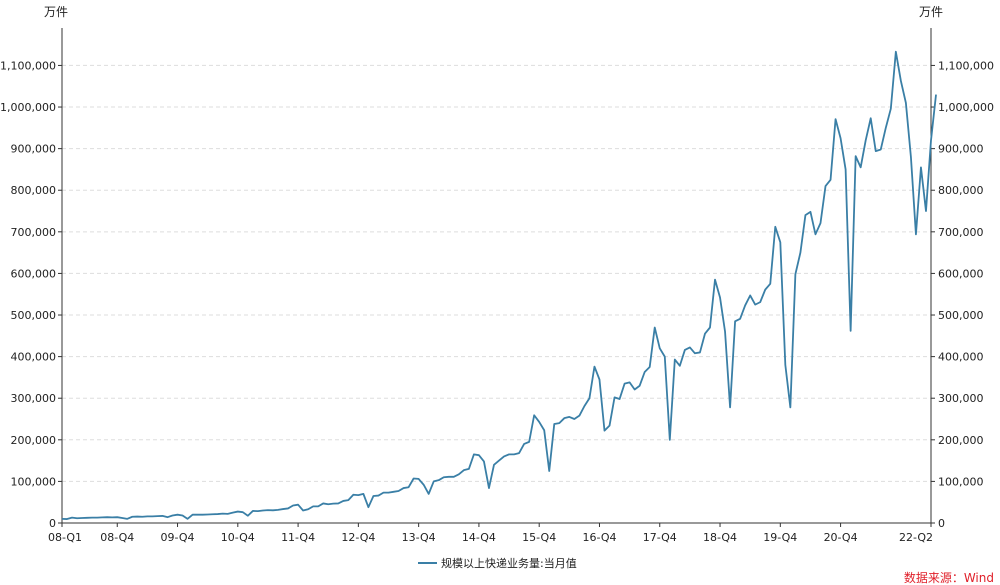  I want to click on left-y-tick-label: 900,000, so click(34, 149).